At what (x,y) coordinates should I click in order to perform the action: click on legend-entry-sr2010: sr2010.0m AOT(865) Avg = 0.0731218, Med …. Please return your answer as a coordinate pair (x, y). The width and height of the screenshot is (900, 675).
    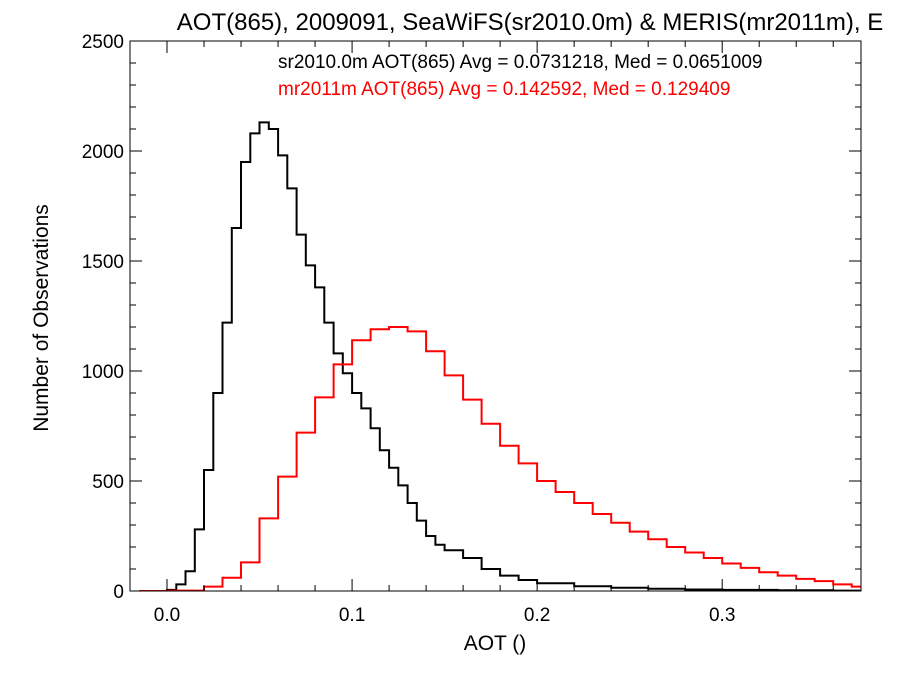
    Looking at the image, I should click on (520, 62).